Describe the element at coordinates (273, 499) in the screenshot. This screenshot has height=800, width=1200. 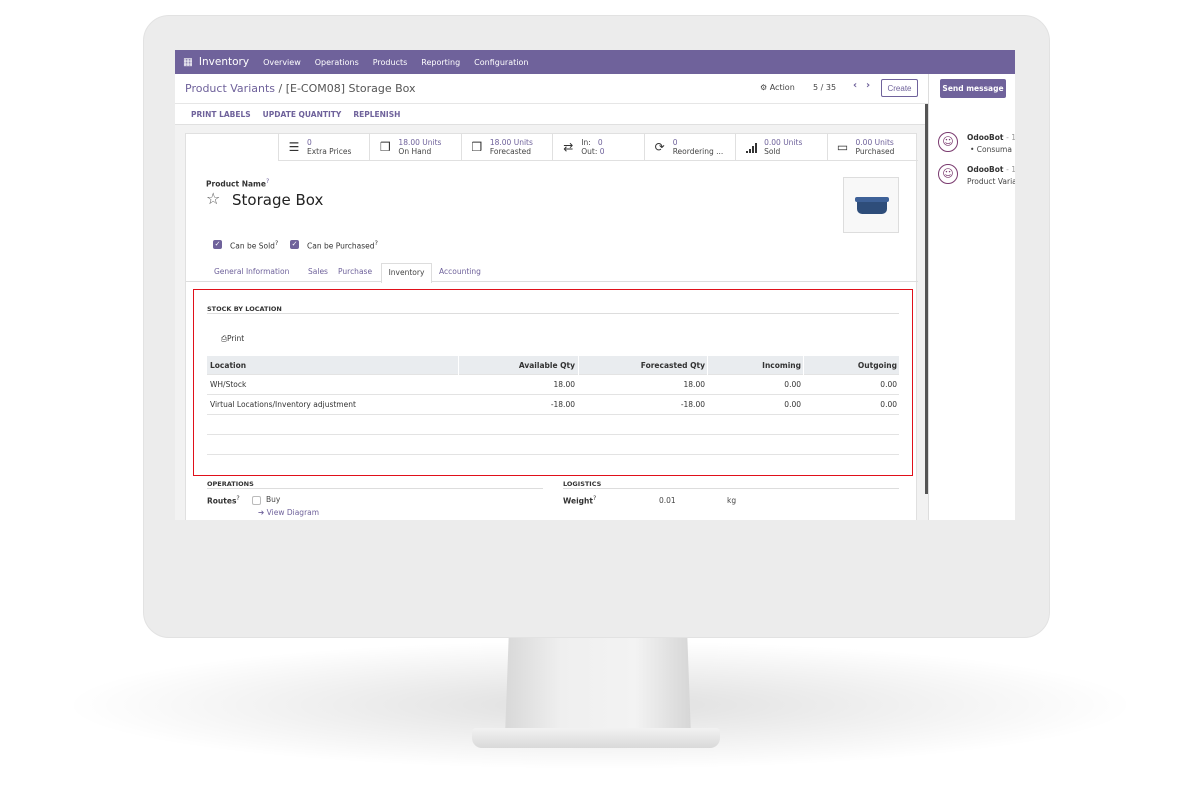
I see `buy-route-label: Buy` at that location.